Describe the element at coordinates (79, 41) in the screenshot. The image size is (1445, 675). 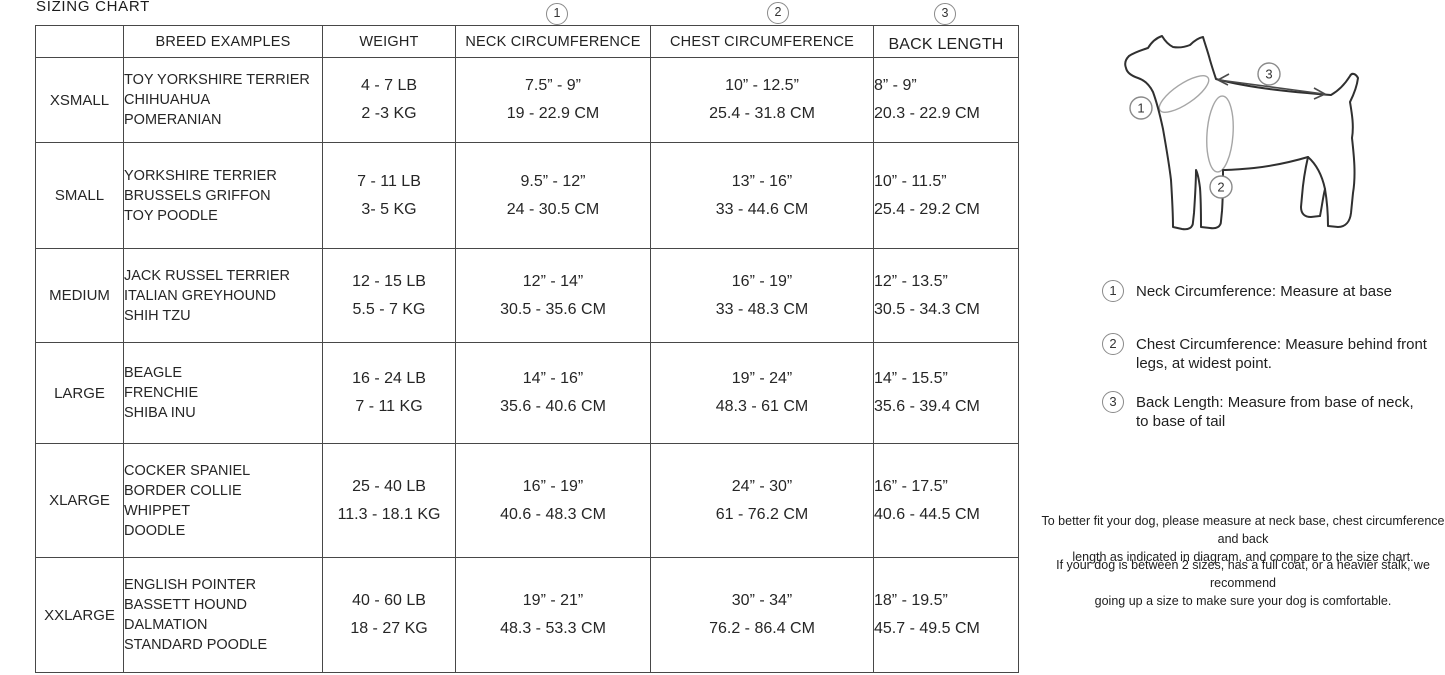
I see `header-size` at that location.